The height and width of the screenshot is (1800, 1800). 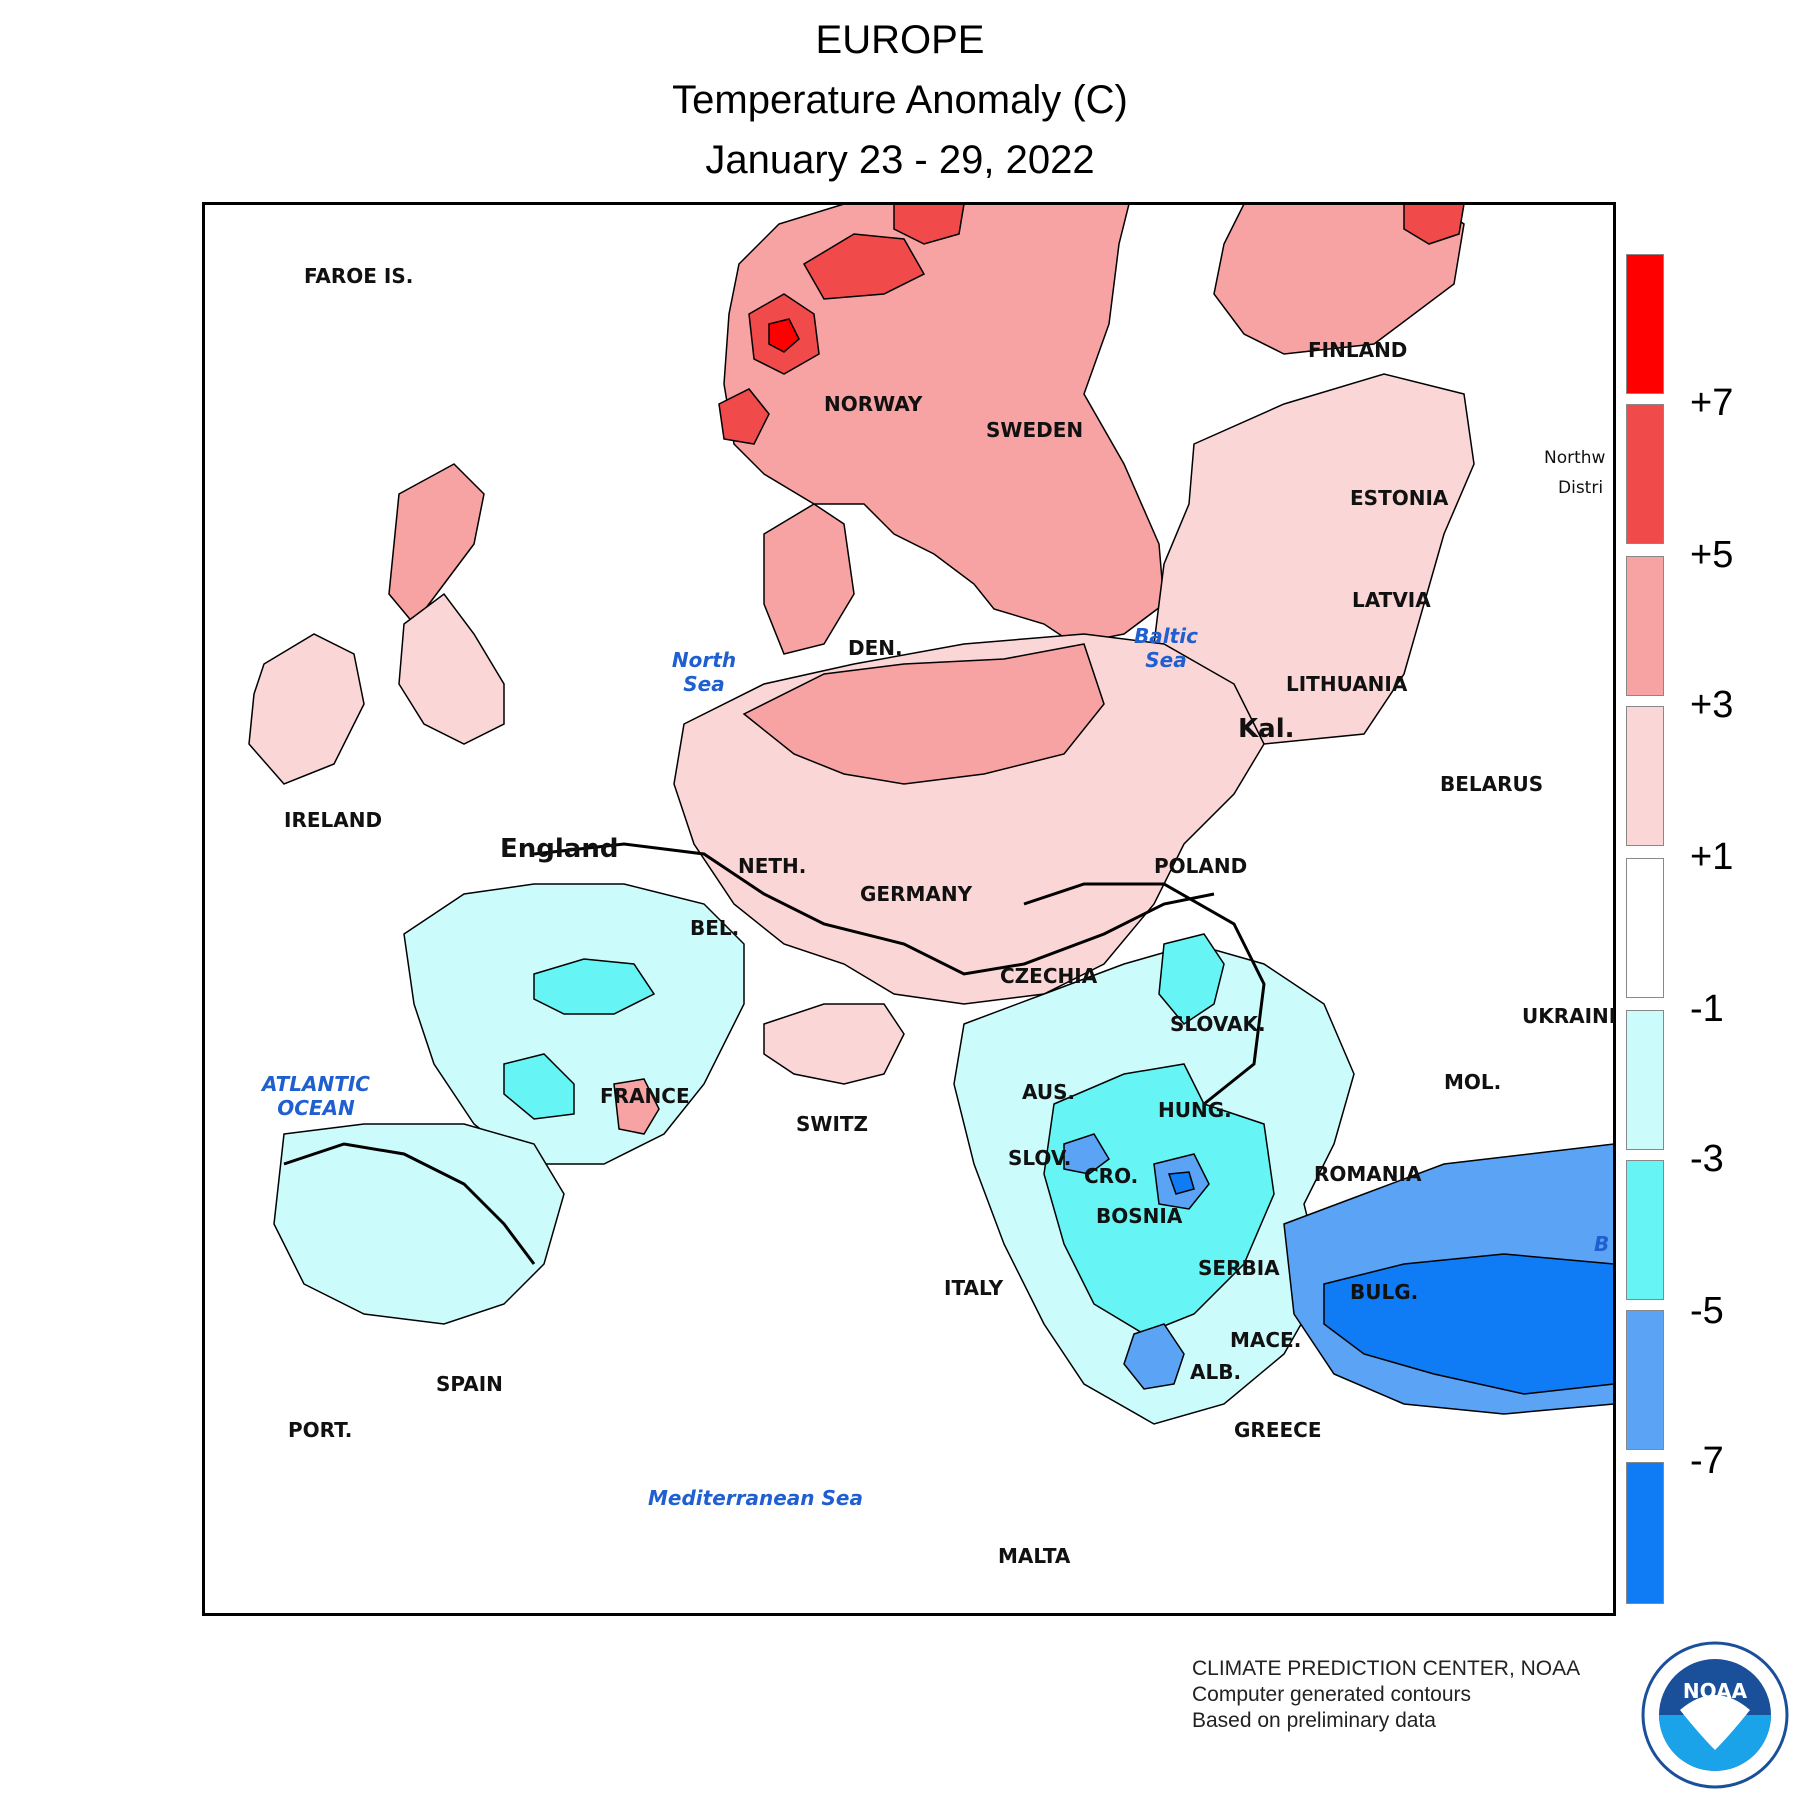 What do you see at coordinates (1347, 684) in the screenshot?
I see `label-lithuania: LITHUANIA` at bounding box center [1347, 684].